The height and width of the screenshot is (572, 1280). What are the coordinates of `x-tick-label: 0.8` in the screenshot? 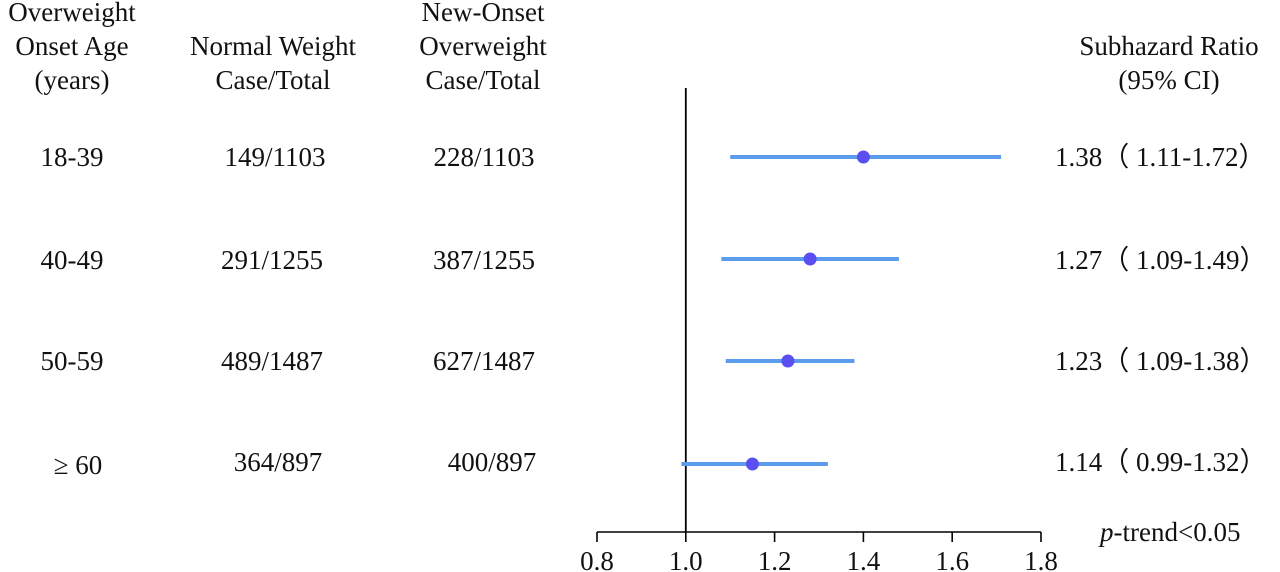 It's located at (597, 559).